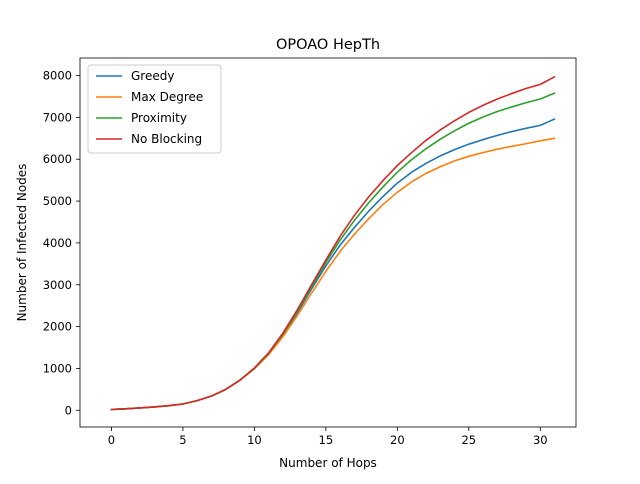 This screenshot has width=640, height=484. What do you see at coordinates (68, 410) in the screenshot?
I see `y-tick-label: 0` at bounding box center [68, 410].